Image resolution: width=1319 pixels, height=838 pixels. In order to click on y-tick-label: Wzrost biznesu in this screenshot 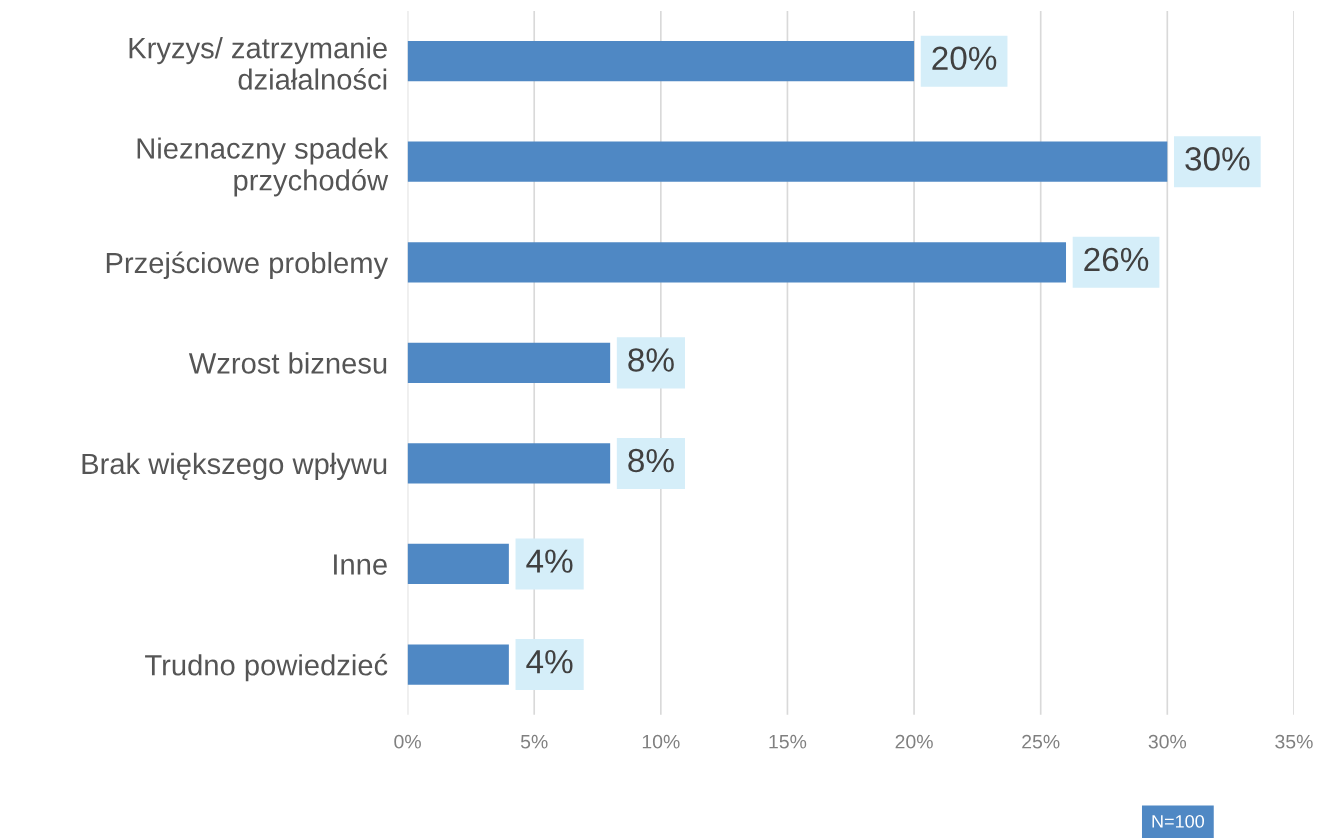, I will do `click(287, 363)`.